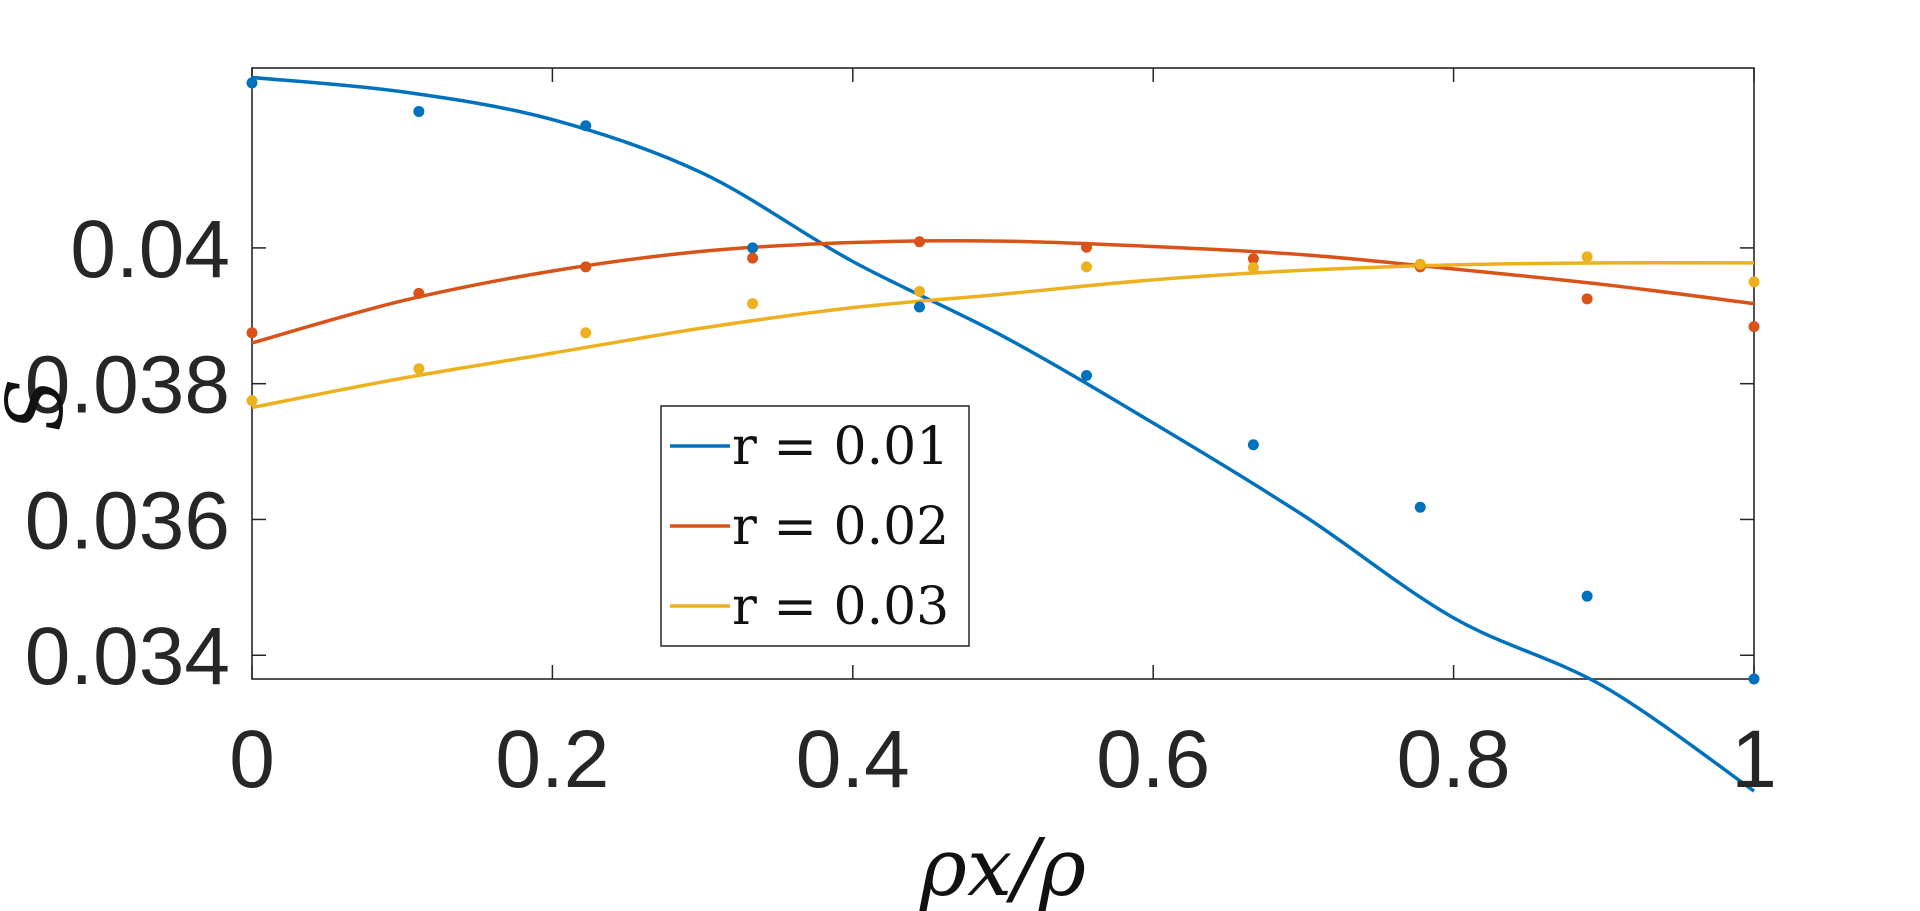 The image size is (1920, 911). What do you see at coordinates (1003, 292) in the screenshot?
I see `series-2-fit-line` at bounding box center [1003, 292].